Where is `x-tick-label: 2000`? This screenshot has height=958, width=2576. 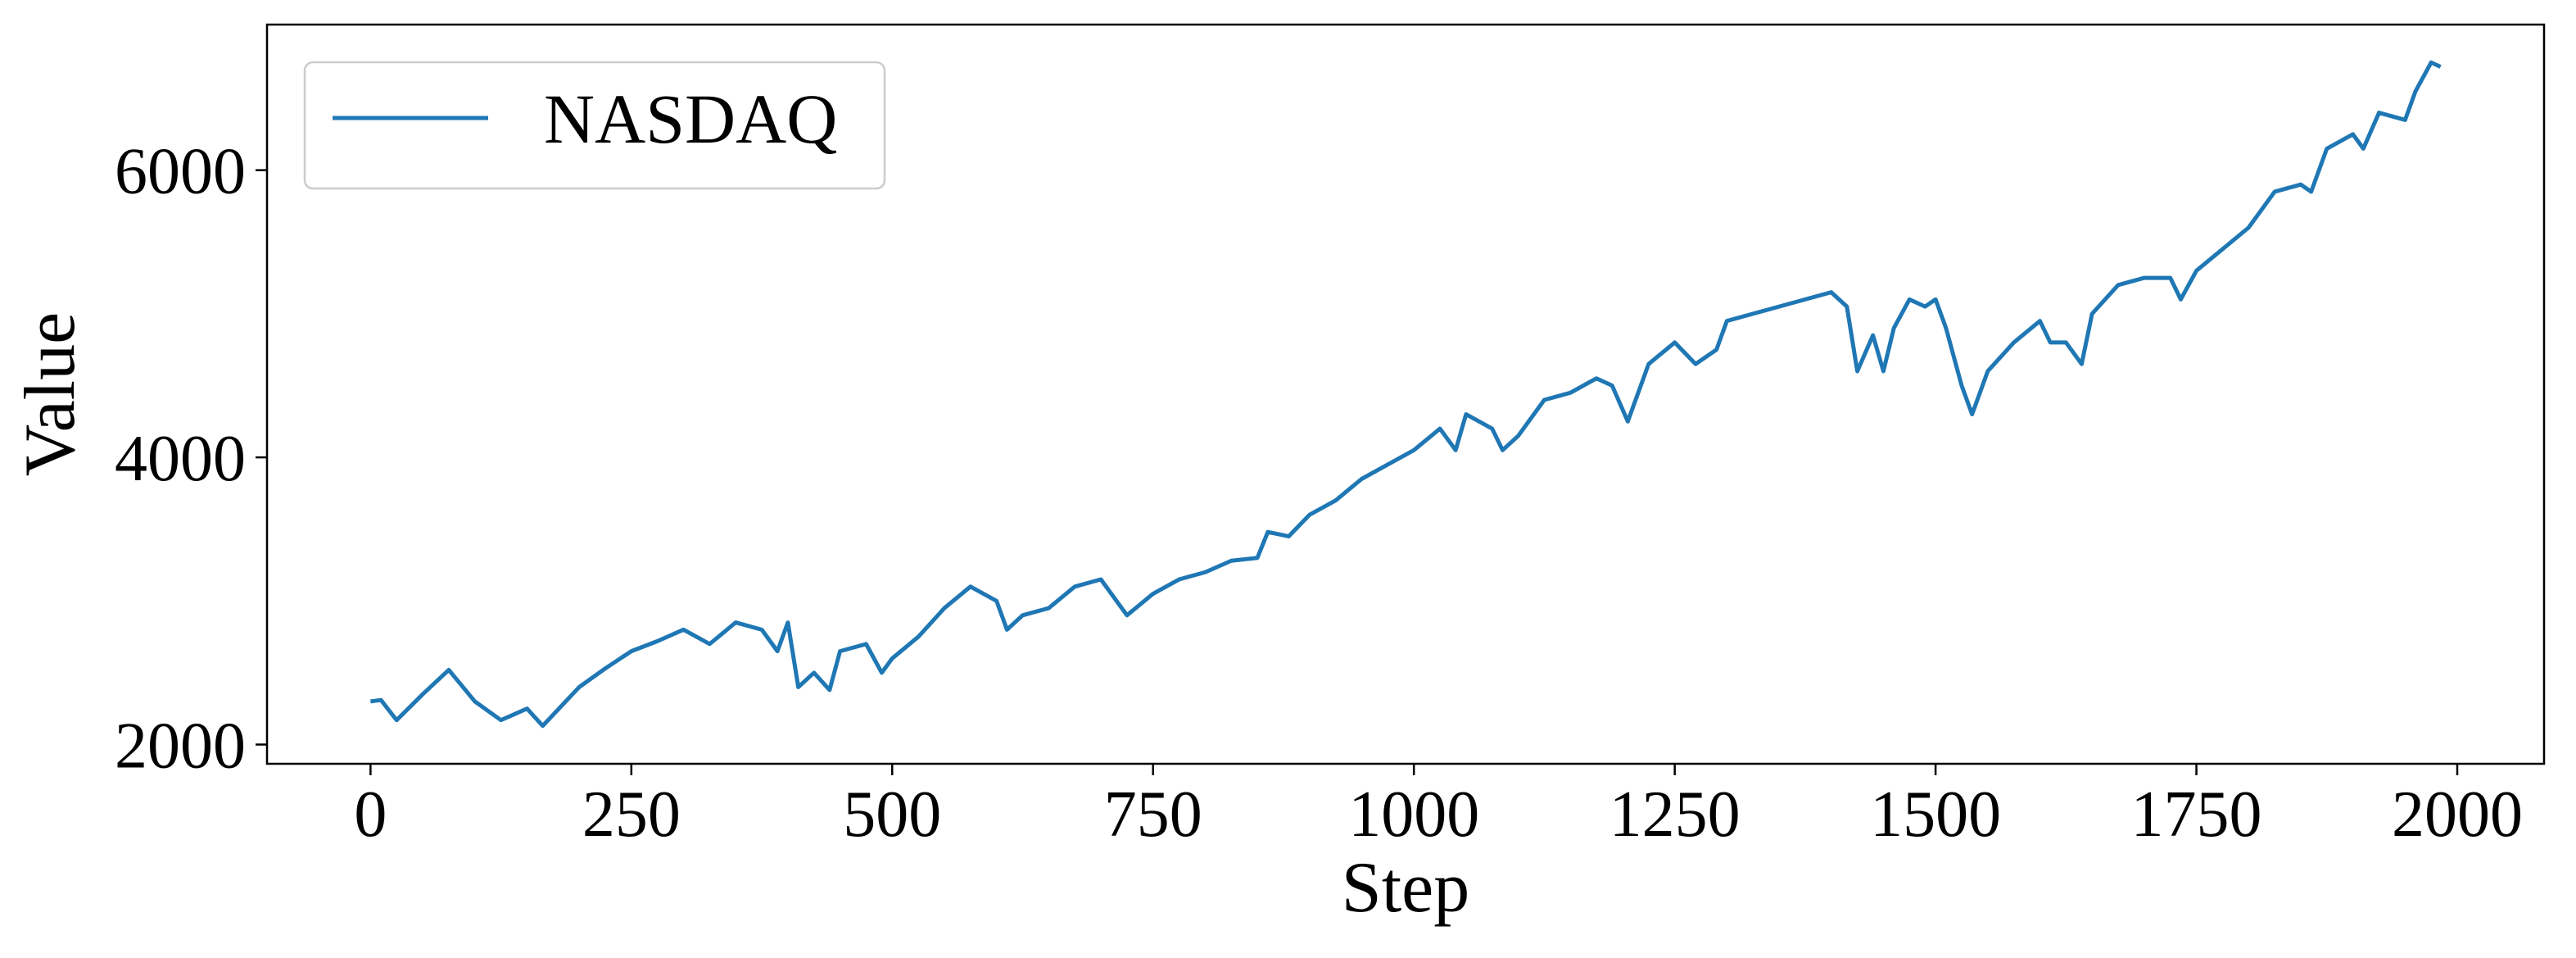
x-tick-label: 2000 is located at coordinates (2457, 815).